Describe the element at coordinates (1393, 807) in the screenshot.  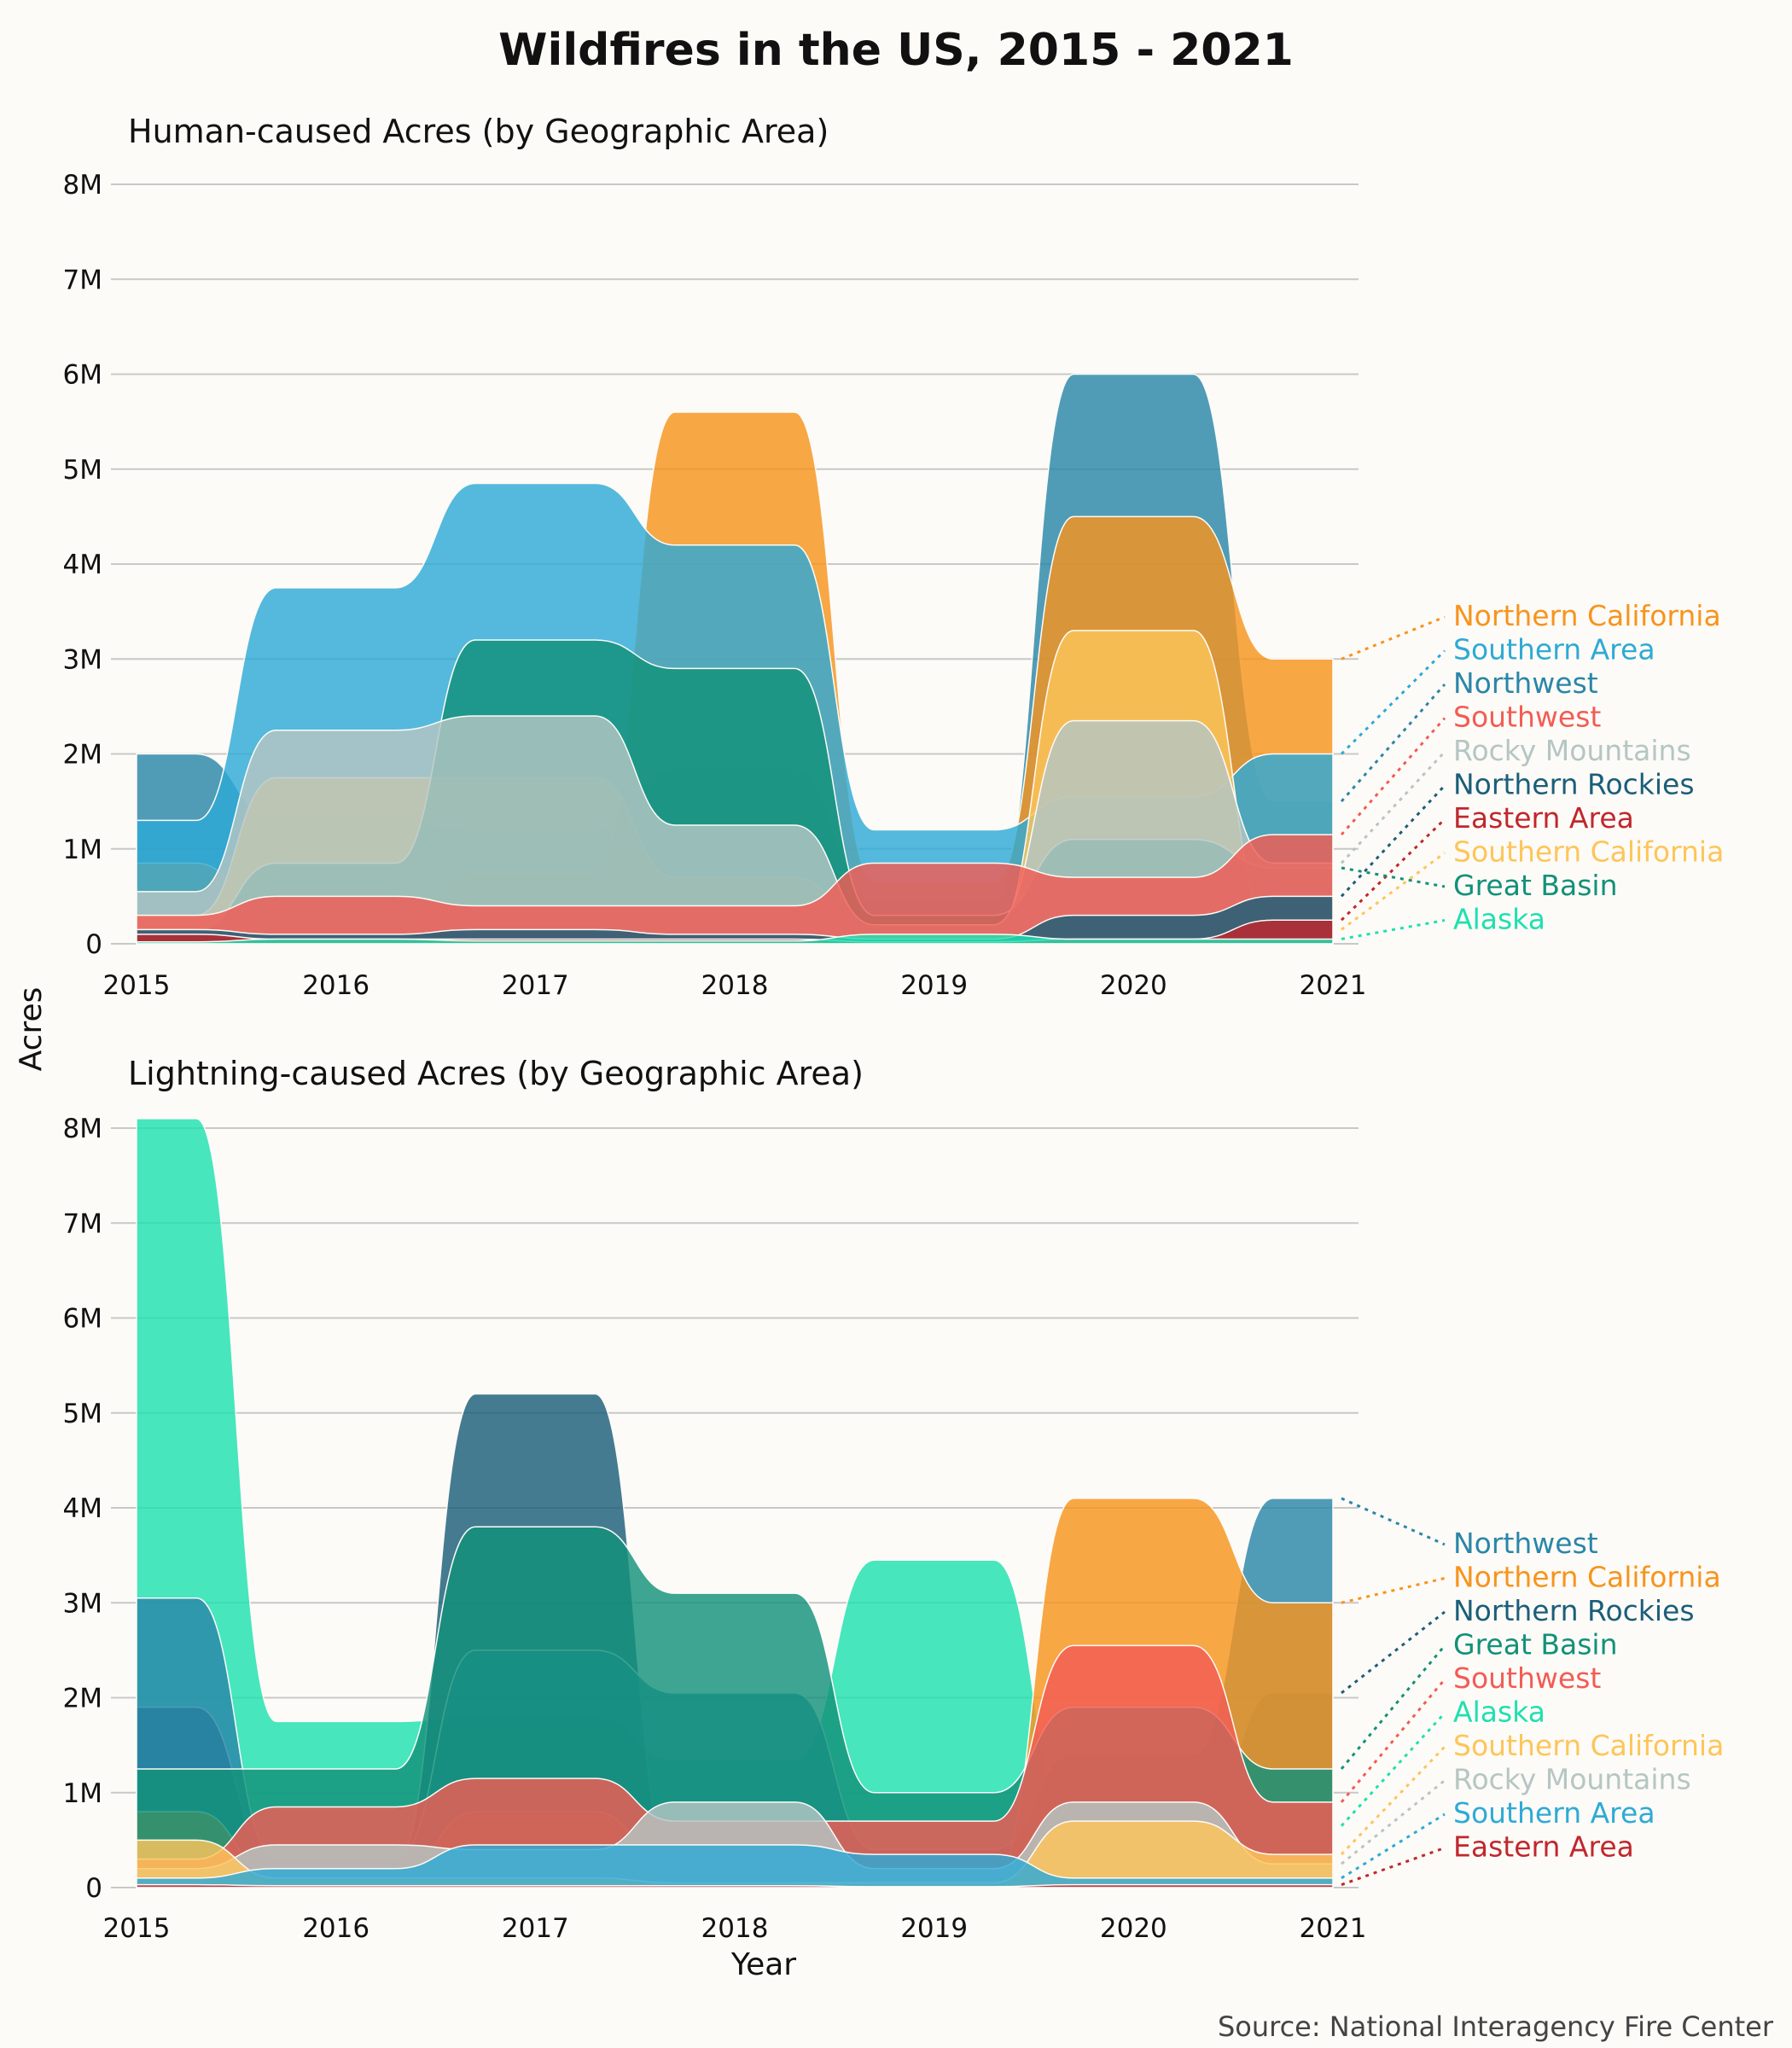
I see `legend-leader-rocky-mountains` at that location.